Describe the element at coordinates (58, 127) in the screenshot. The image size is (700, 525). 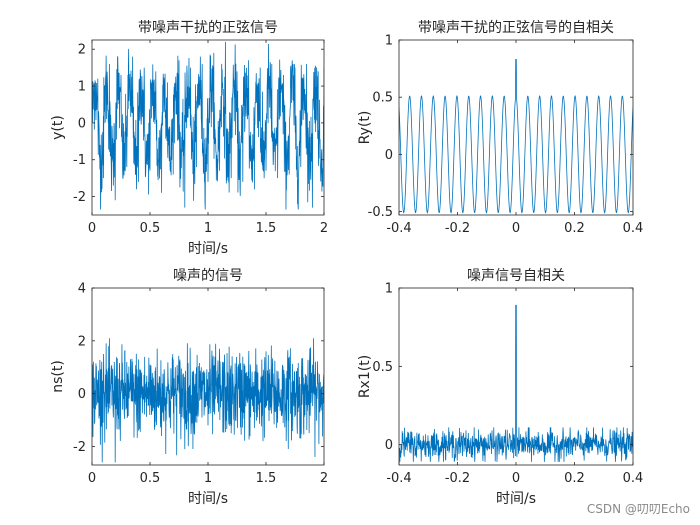
I see `y-axis-label: y(t)` at that location.